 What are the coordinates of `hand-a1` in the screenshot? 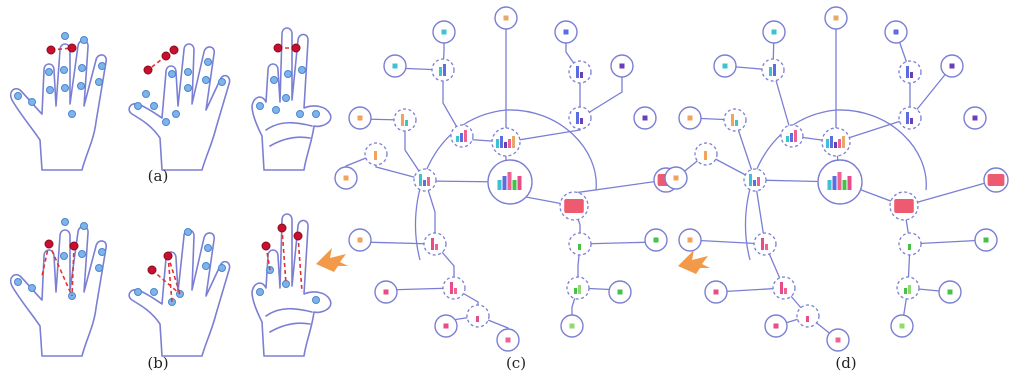 It's located at (58, 101).